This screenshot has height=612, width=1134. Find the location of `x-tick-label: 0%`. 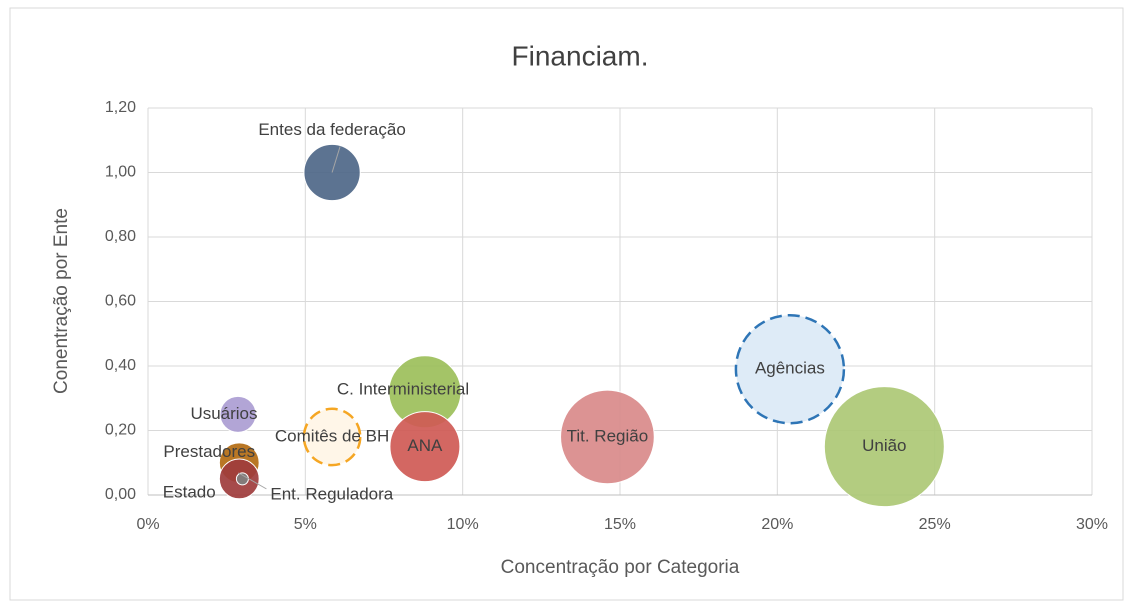

x-tick-label: 0% is located at coordinates (147, 524).